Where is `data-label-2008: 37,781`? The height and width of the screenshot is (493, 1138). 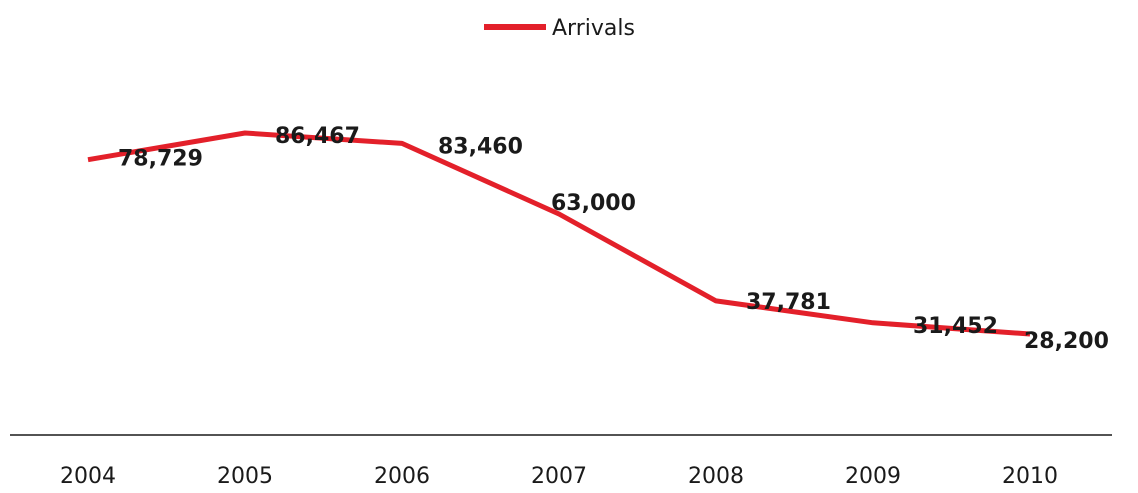
data-label-2008: 37,781 is located at coordinates (788, 302).